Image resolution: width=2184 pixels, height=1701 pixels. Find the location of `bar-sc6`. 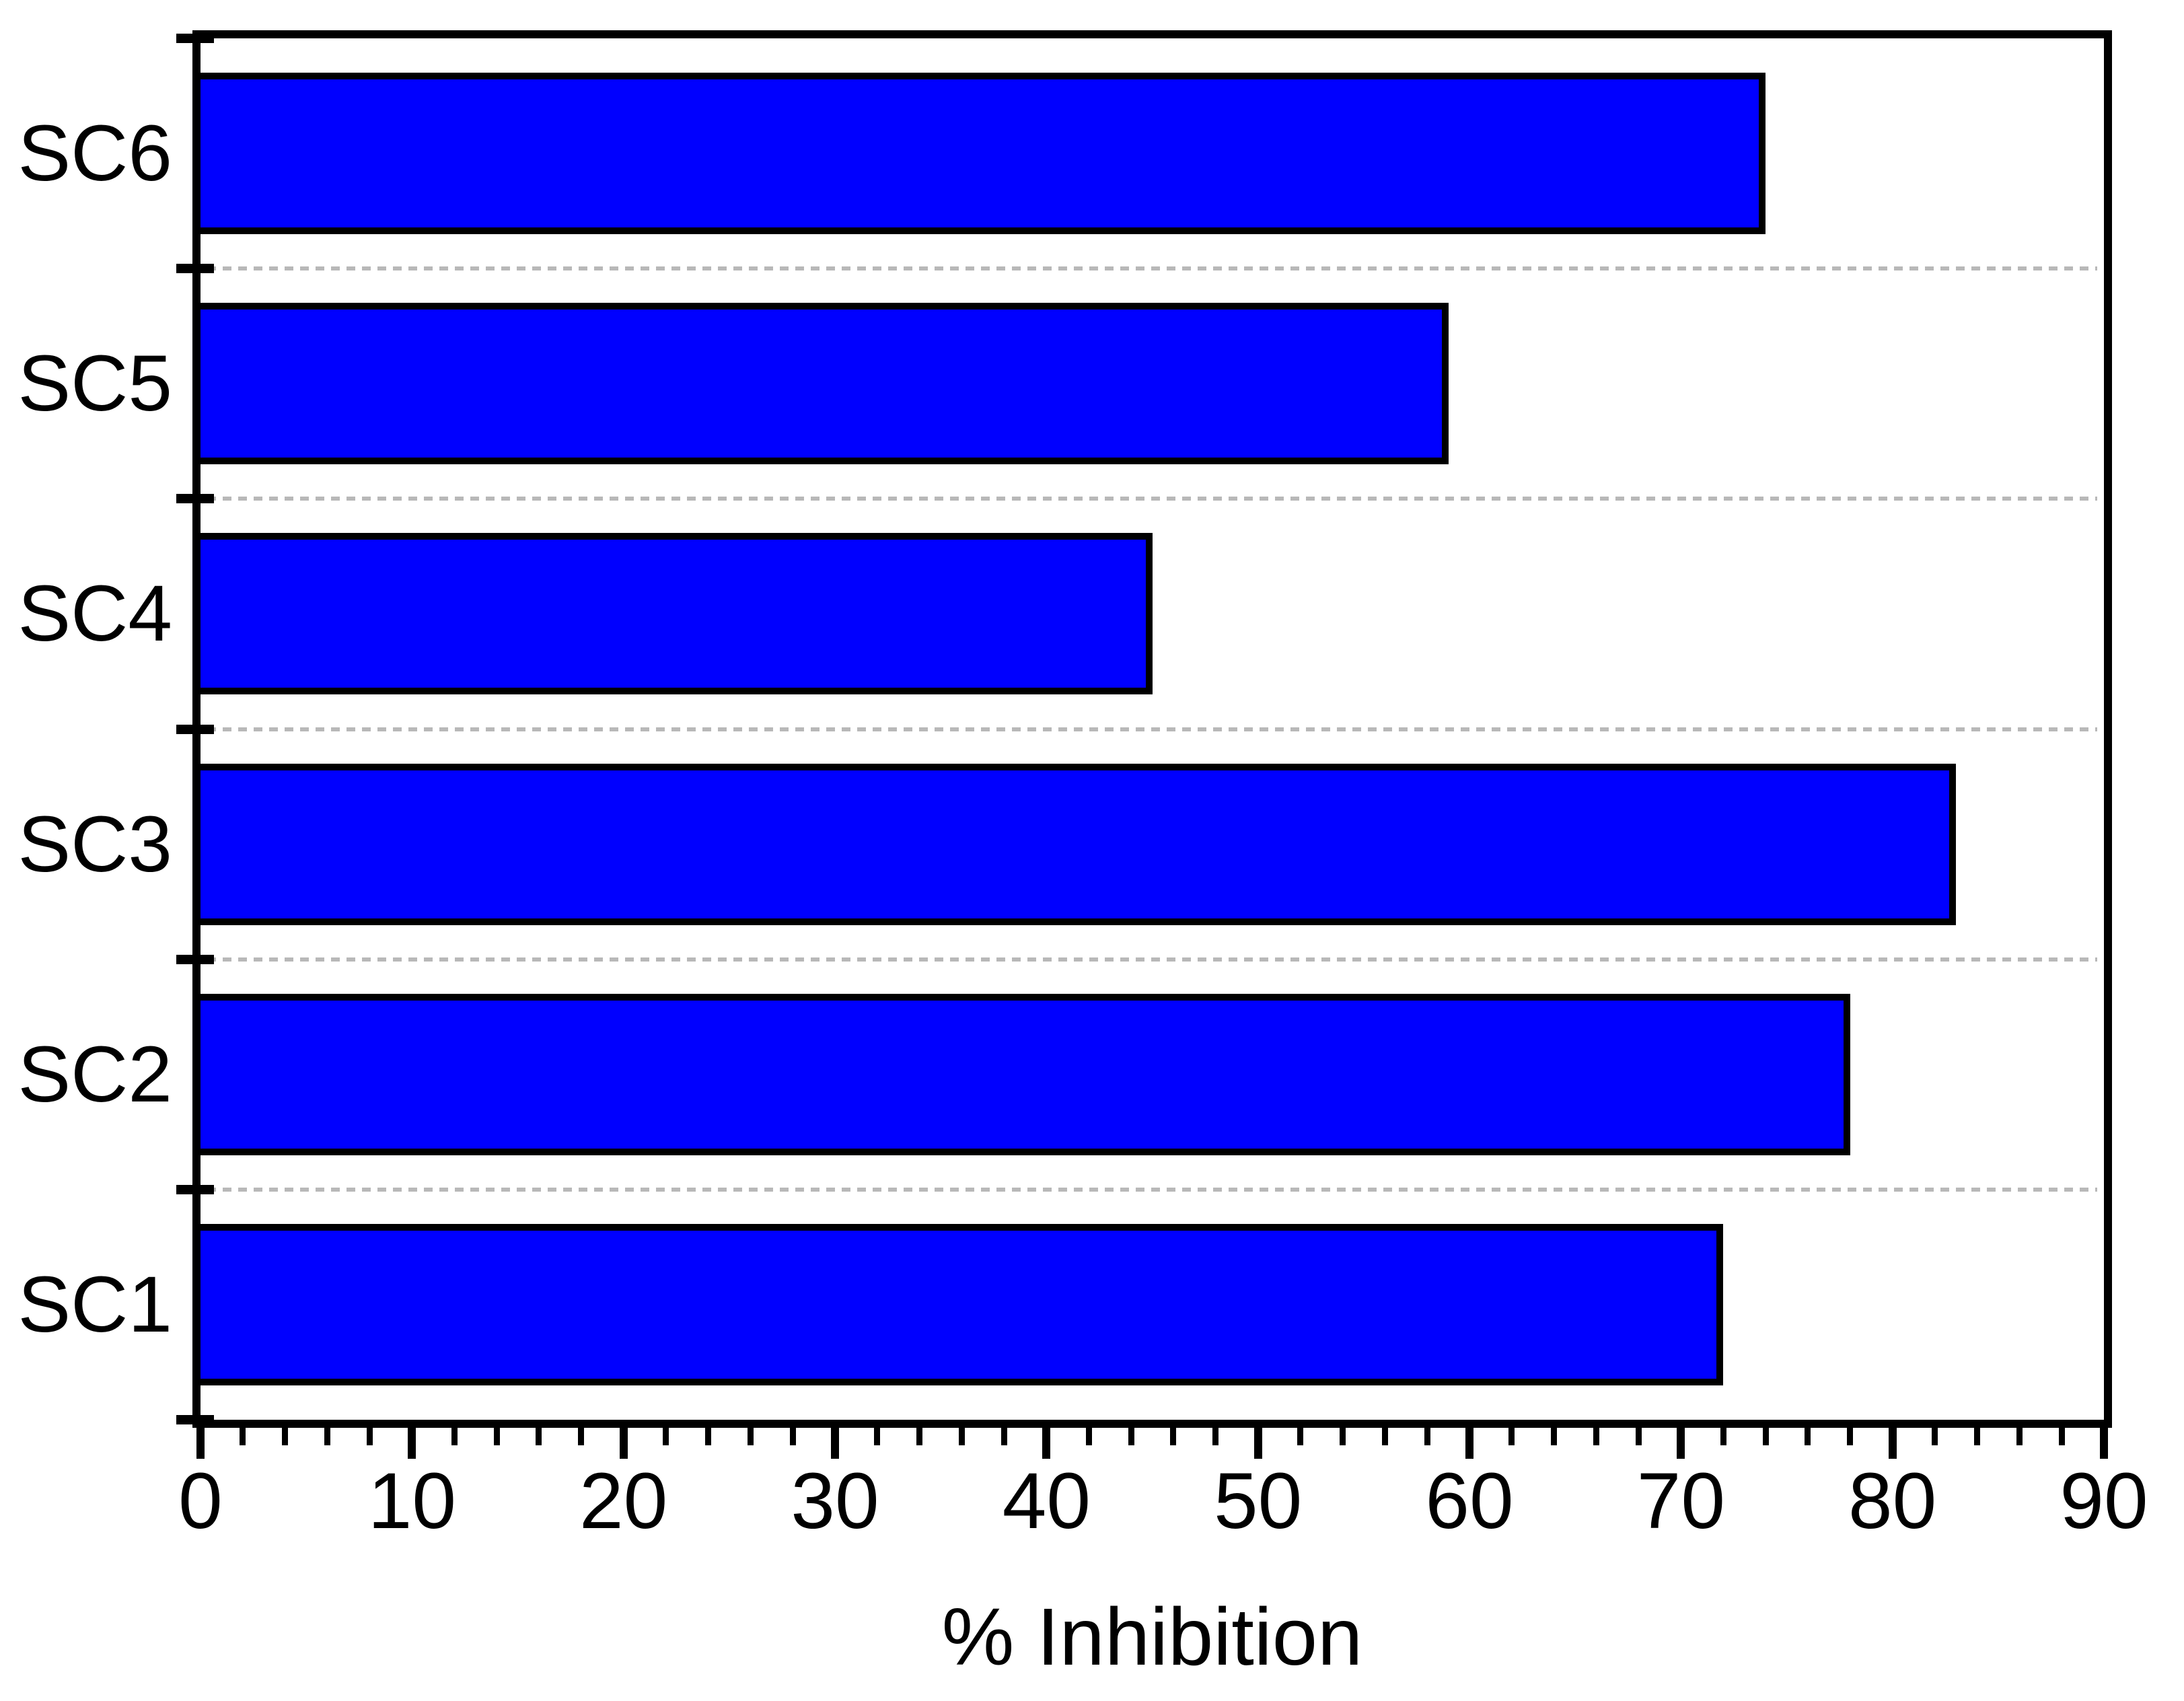

bar-sc6 is located at coordinates (980, 154).